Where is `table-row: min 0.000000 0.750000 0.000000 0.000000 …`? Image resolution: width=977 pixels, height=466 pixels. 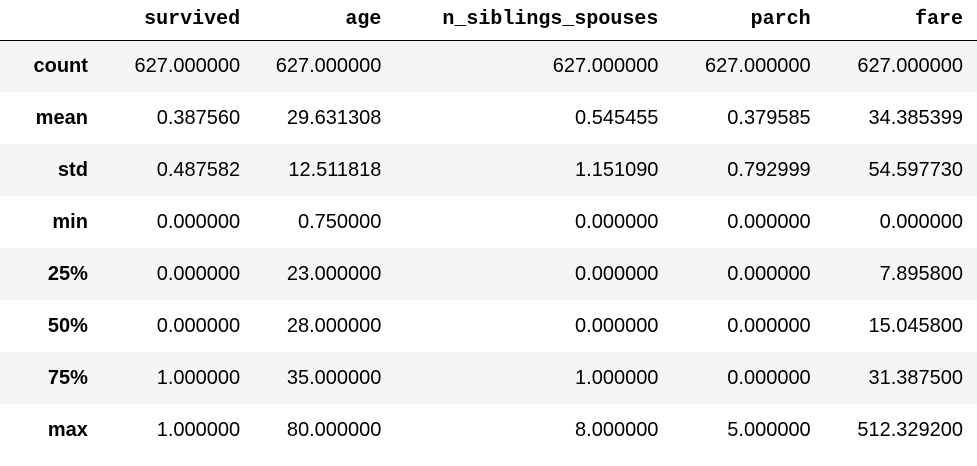 table-row: min 0.000000 0.750000 0.000000 0.000000 … is located at coordinates (488, 222).